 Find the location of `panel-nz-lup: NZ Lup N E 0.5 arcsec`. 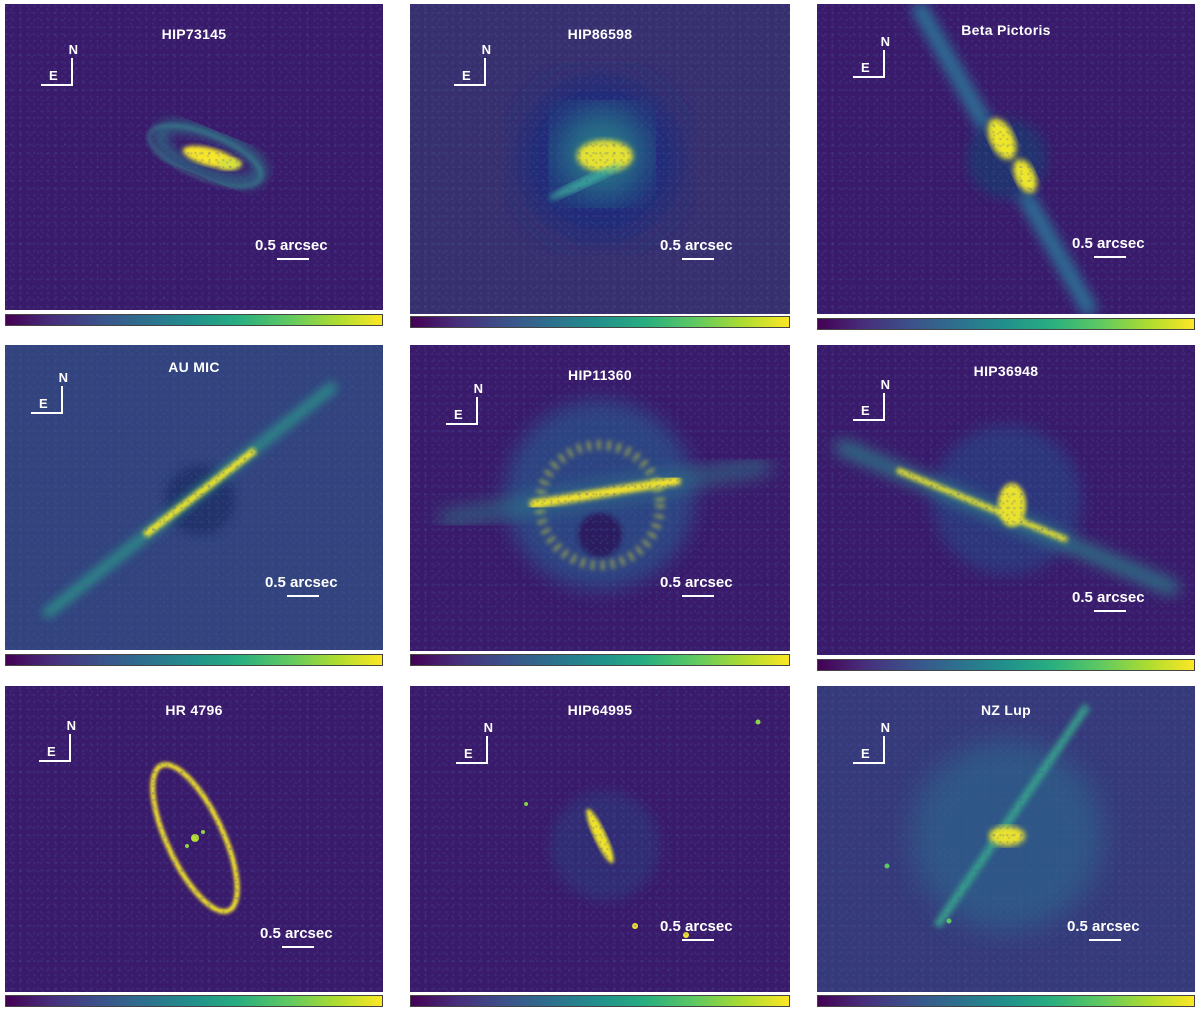

panel-nz-lup: NZ Lup N E 0.5 arcsec is located at coordinates (1006, 846).